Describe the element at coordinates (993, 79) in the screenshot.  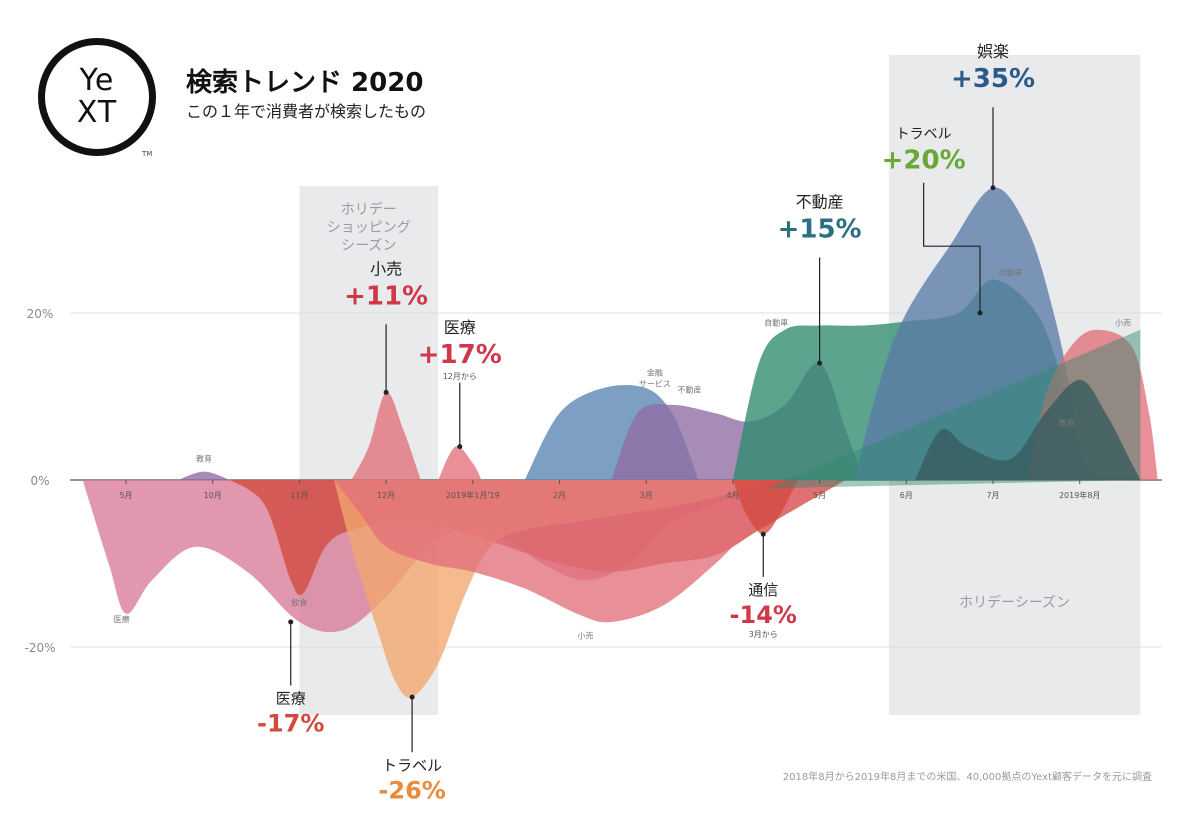
I see `callout-value-4: +35%` at that location.